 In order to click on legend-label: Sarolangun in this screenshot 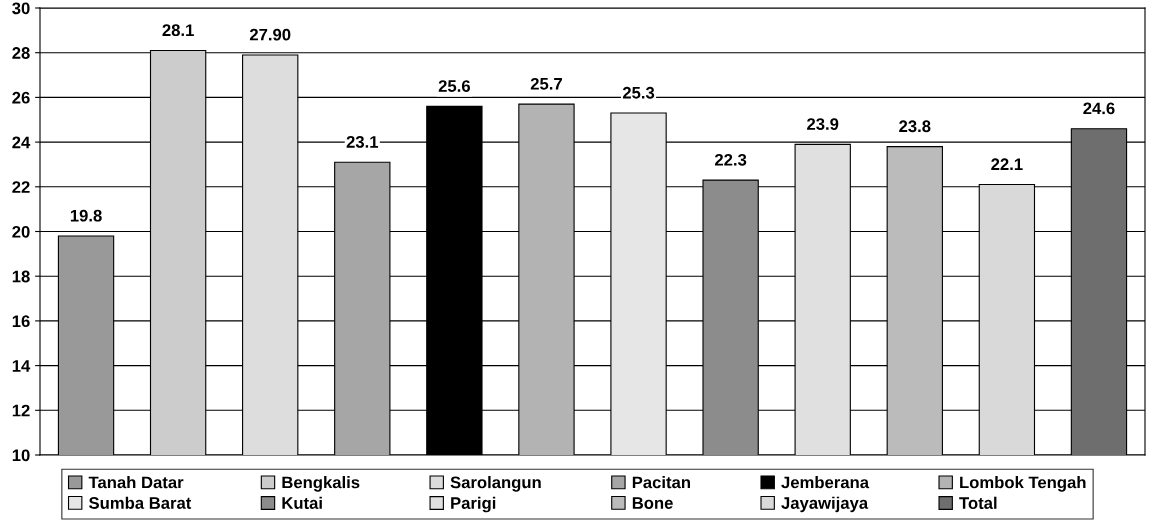, I will do `click(495, 484)`.